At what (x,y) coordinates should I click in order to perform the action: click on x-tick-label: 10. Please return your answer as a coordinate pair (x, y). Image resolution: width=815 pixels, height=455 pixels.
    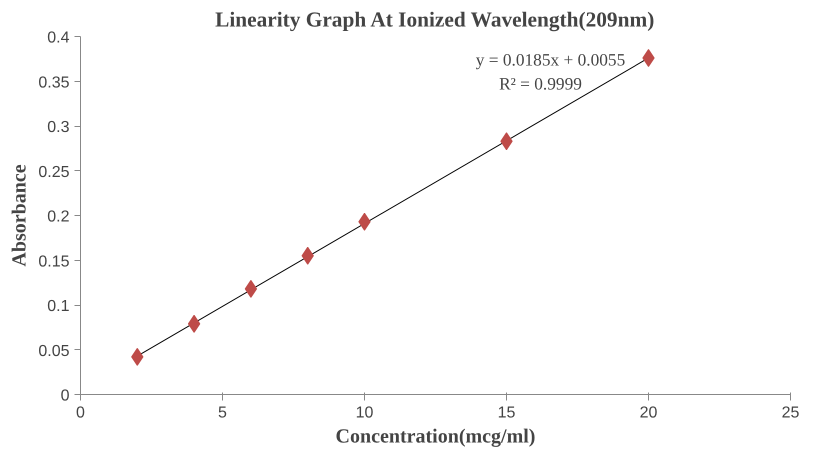
    Looking at the image, I should click on (365, 413).